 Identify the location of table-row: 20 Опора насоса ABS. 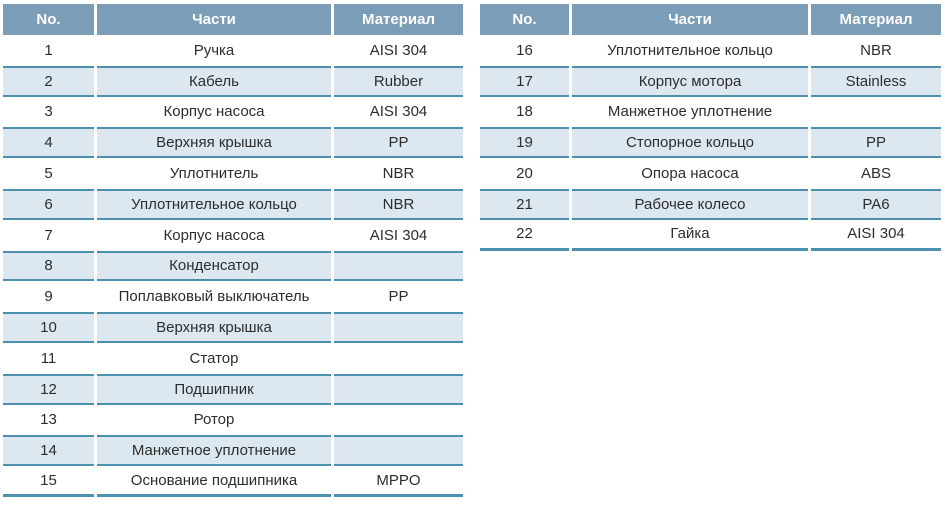
(710, 173).